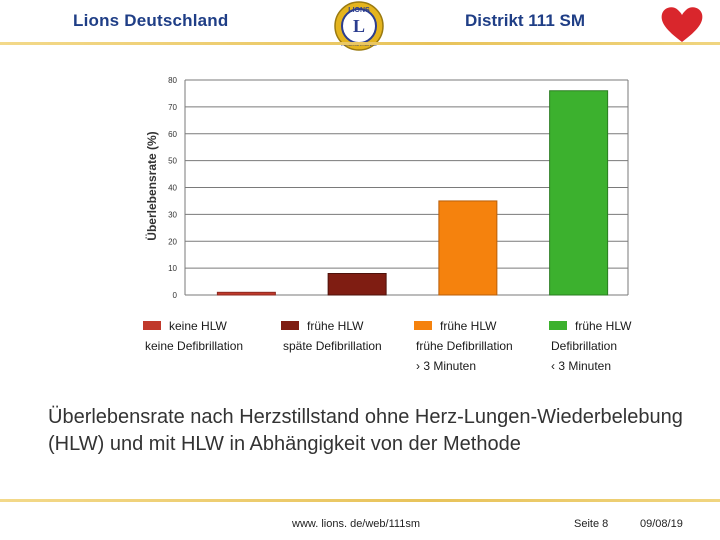  I want to click on legend-label-3: › 3 Minuten, so click(446, 366).